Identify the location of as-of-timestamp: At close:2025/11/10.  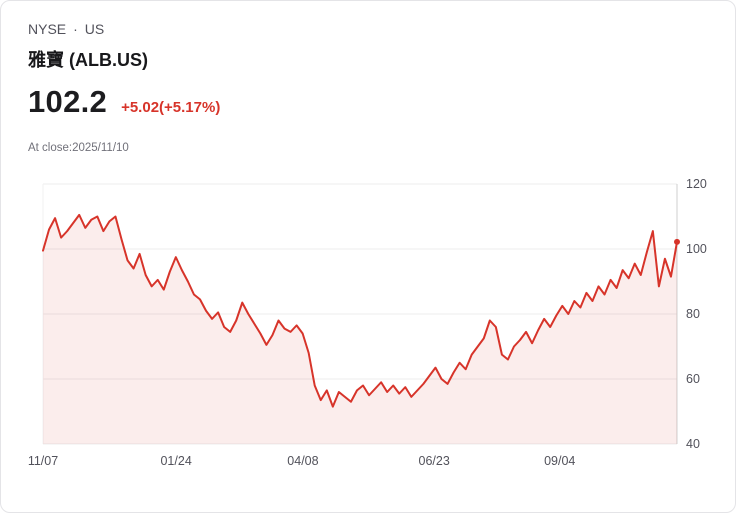
(78, 148).